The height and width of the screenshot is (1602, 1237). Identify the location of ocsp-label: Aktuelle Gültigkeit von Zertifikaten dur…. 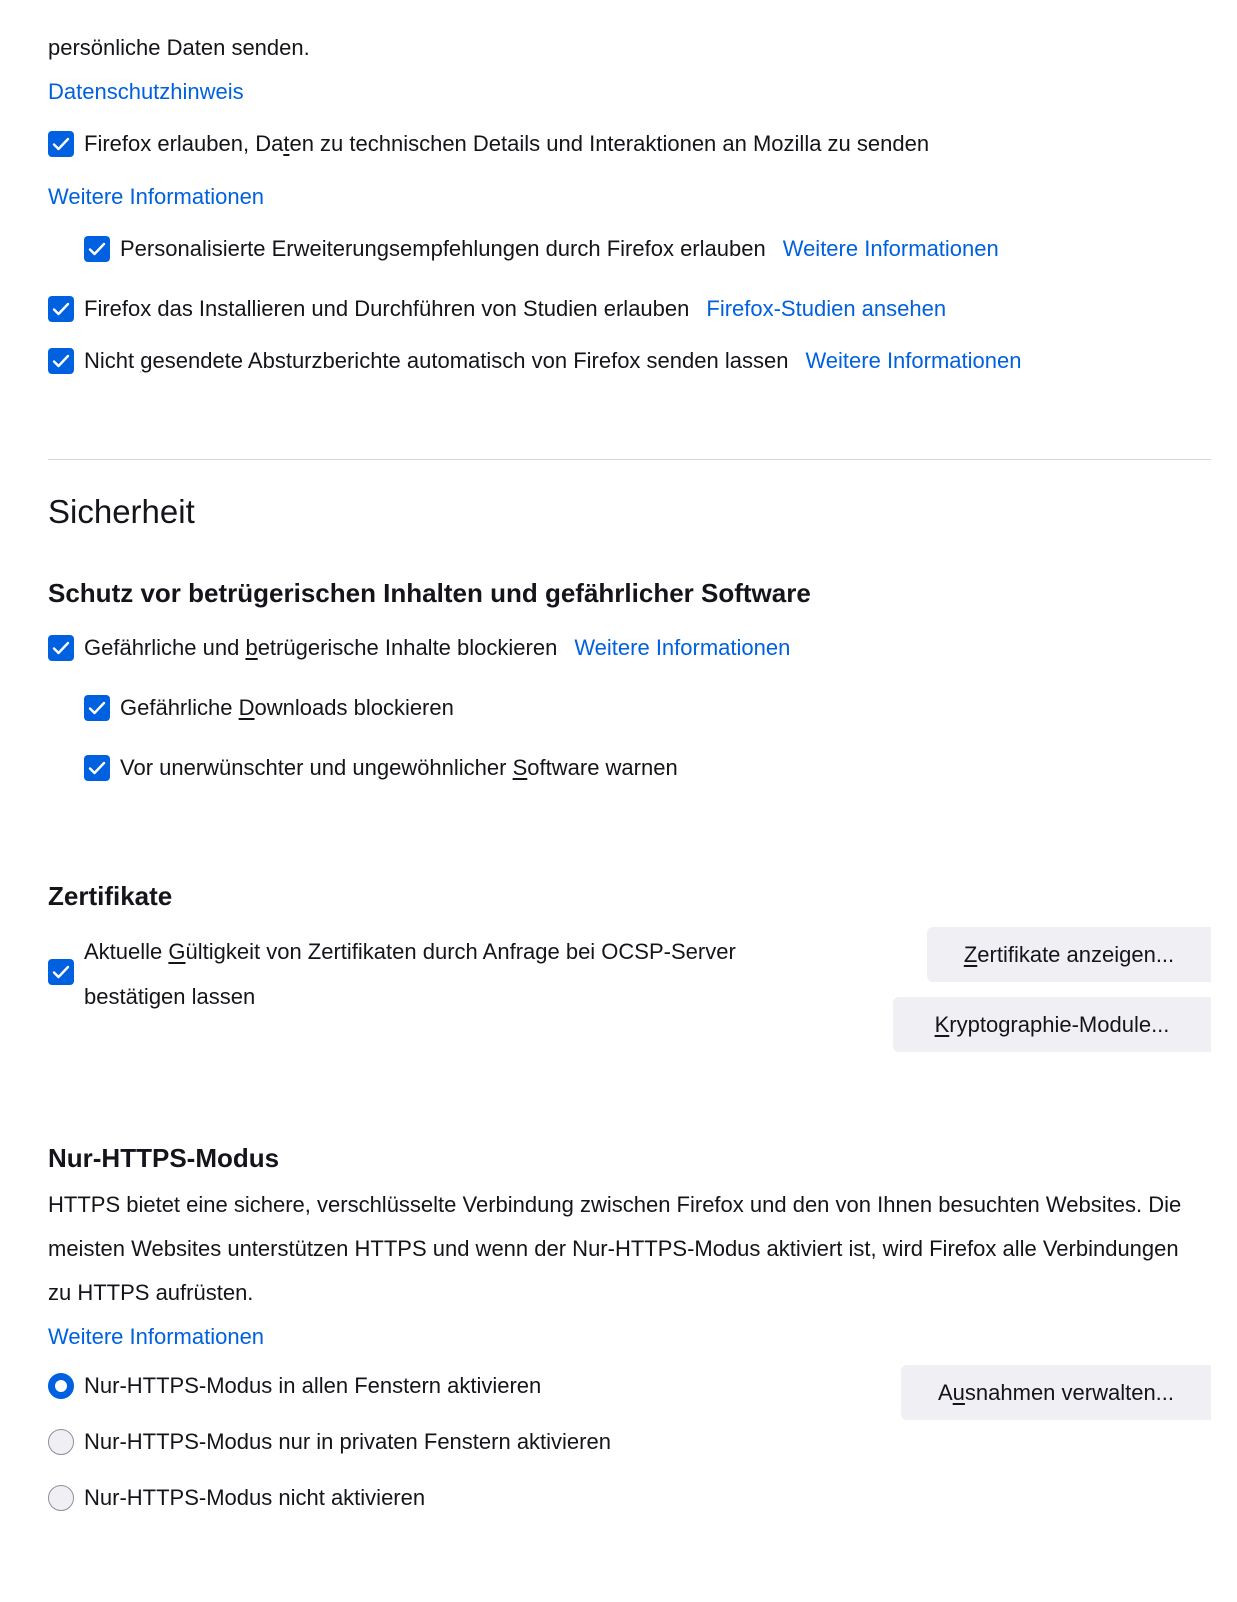
(410, 974).